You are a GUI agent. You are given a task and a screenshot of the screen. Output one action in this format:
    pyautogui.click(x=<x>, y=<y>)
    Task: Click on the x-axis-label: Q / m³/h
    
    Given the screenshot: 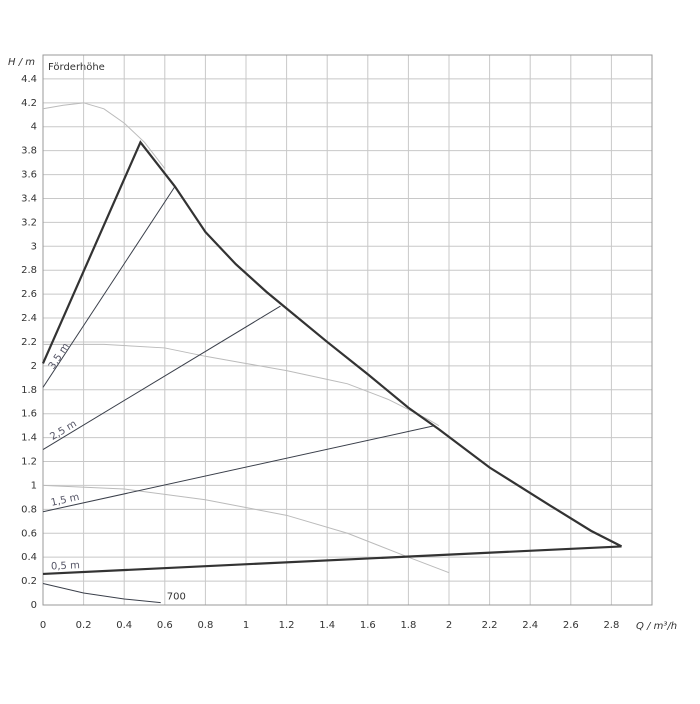 What is the action you would take?
    pyautogui.click(x=656, y=626)
    